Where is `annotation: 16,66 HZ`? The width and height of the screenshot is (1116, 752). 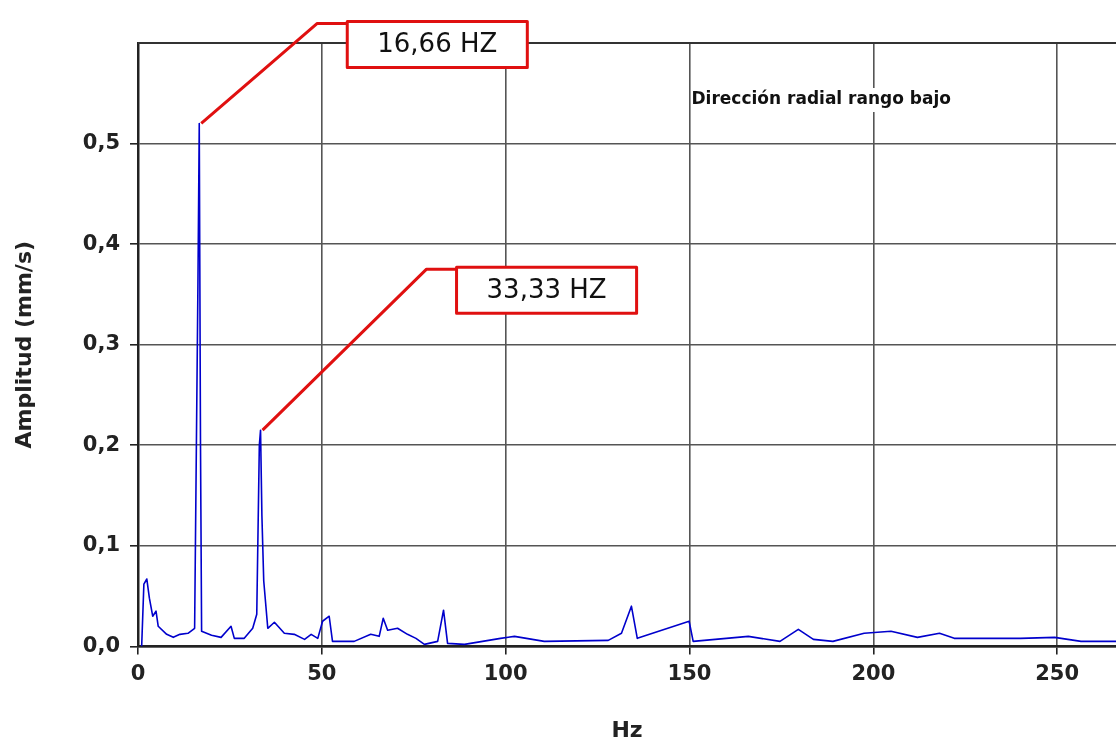
annotation: 16,66 HZ is located at coordinates (437, 43).